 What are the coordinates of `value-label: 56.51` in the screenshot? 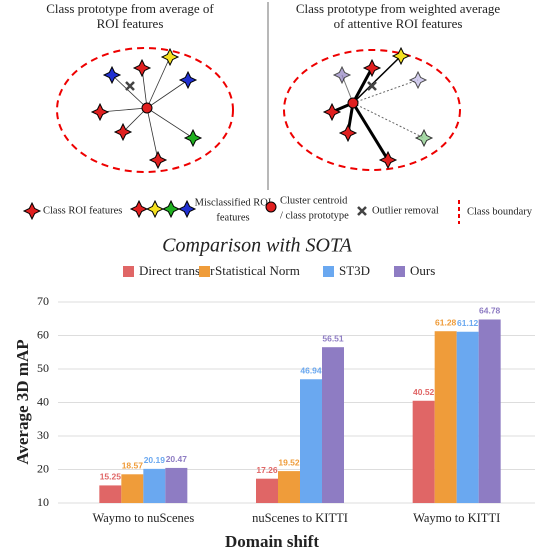 It's located at (333, 338).